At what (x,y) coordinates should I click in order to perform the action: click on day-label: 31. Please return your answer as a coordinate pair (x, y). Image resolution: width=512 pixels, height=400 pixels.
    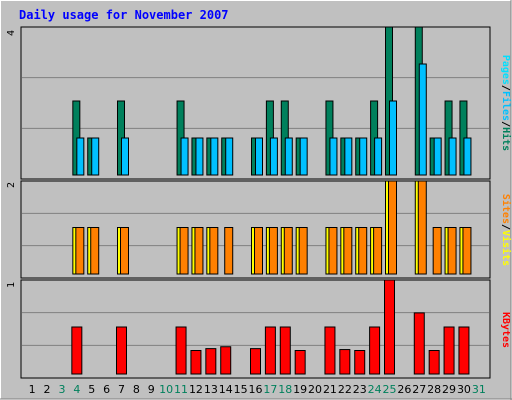
    Looking at the image, I should click on (479, 389).